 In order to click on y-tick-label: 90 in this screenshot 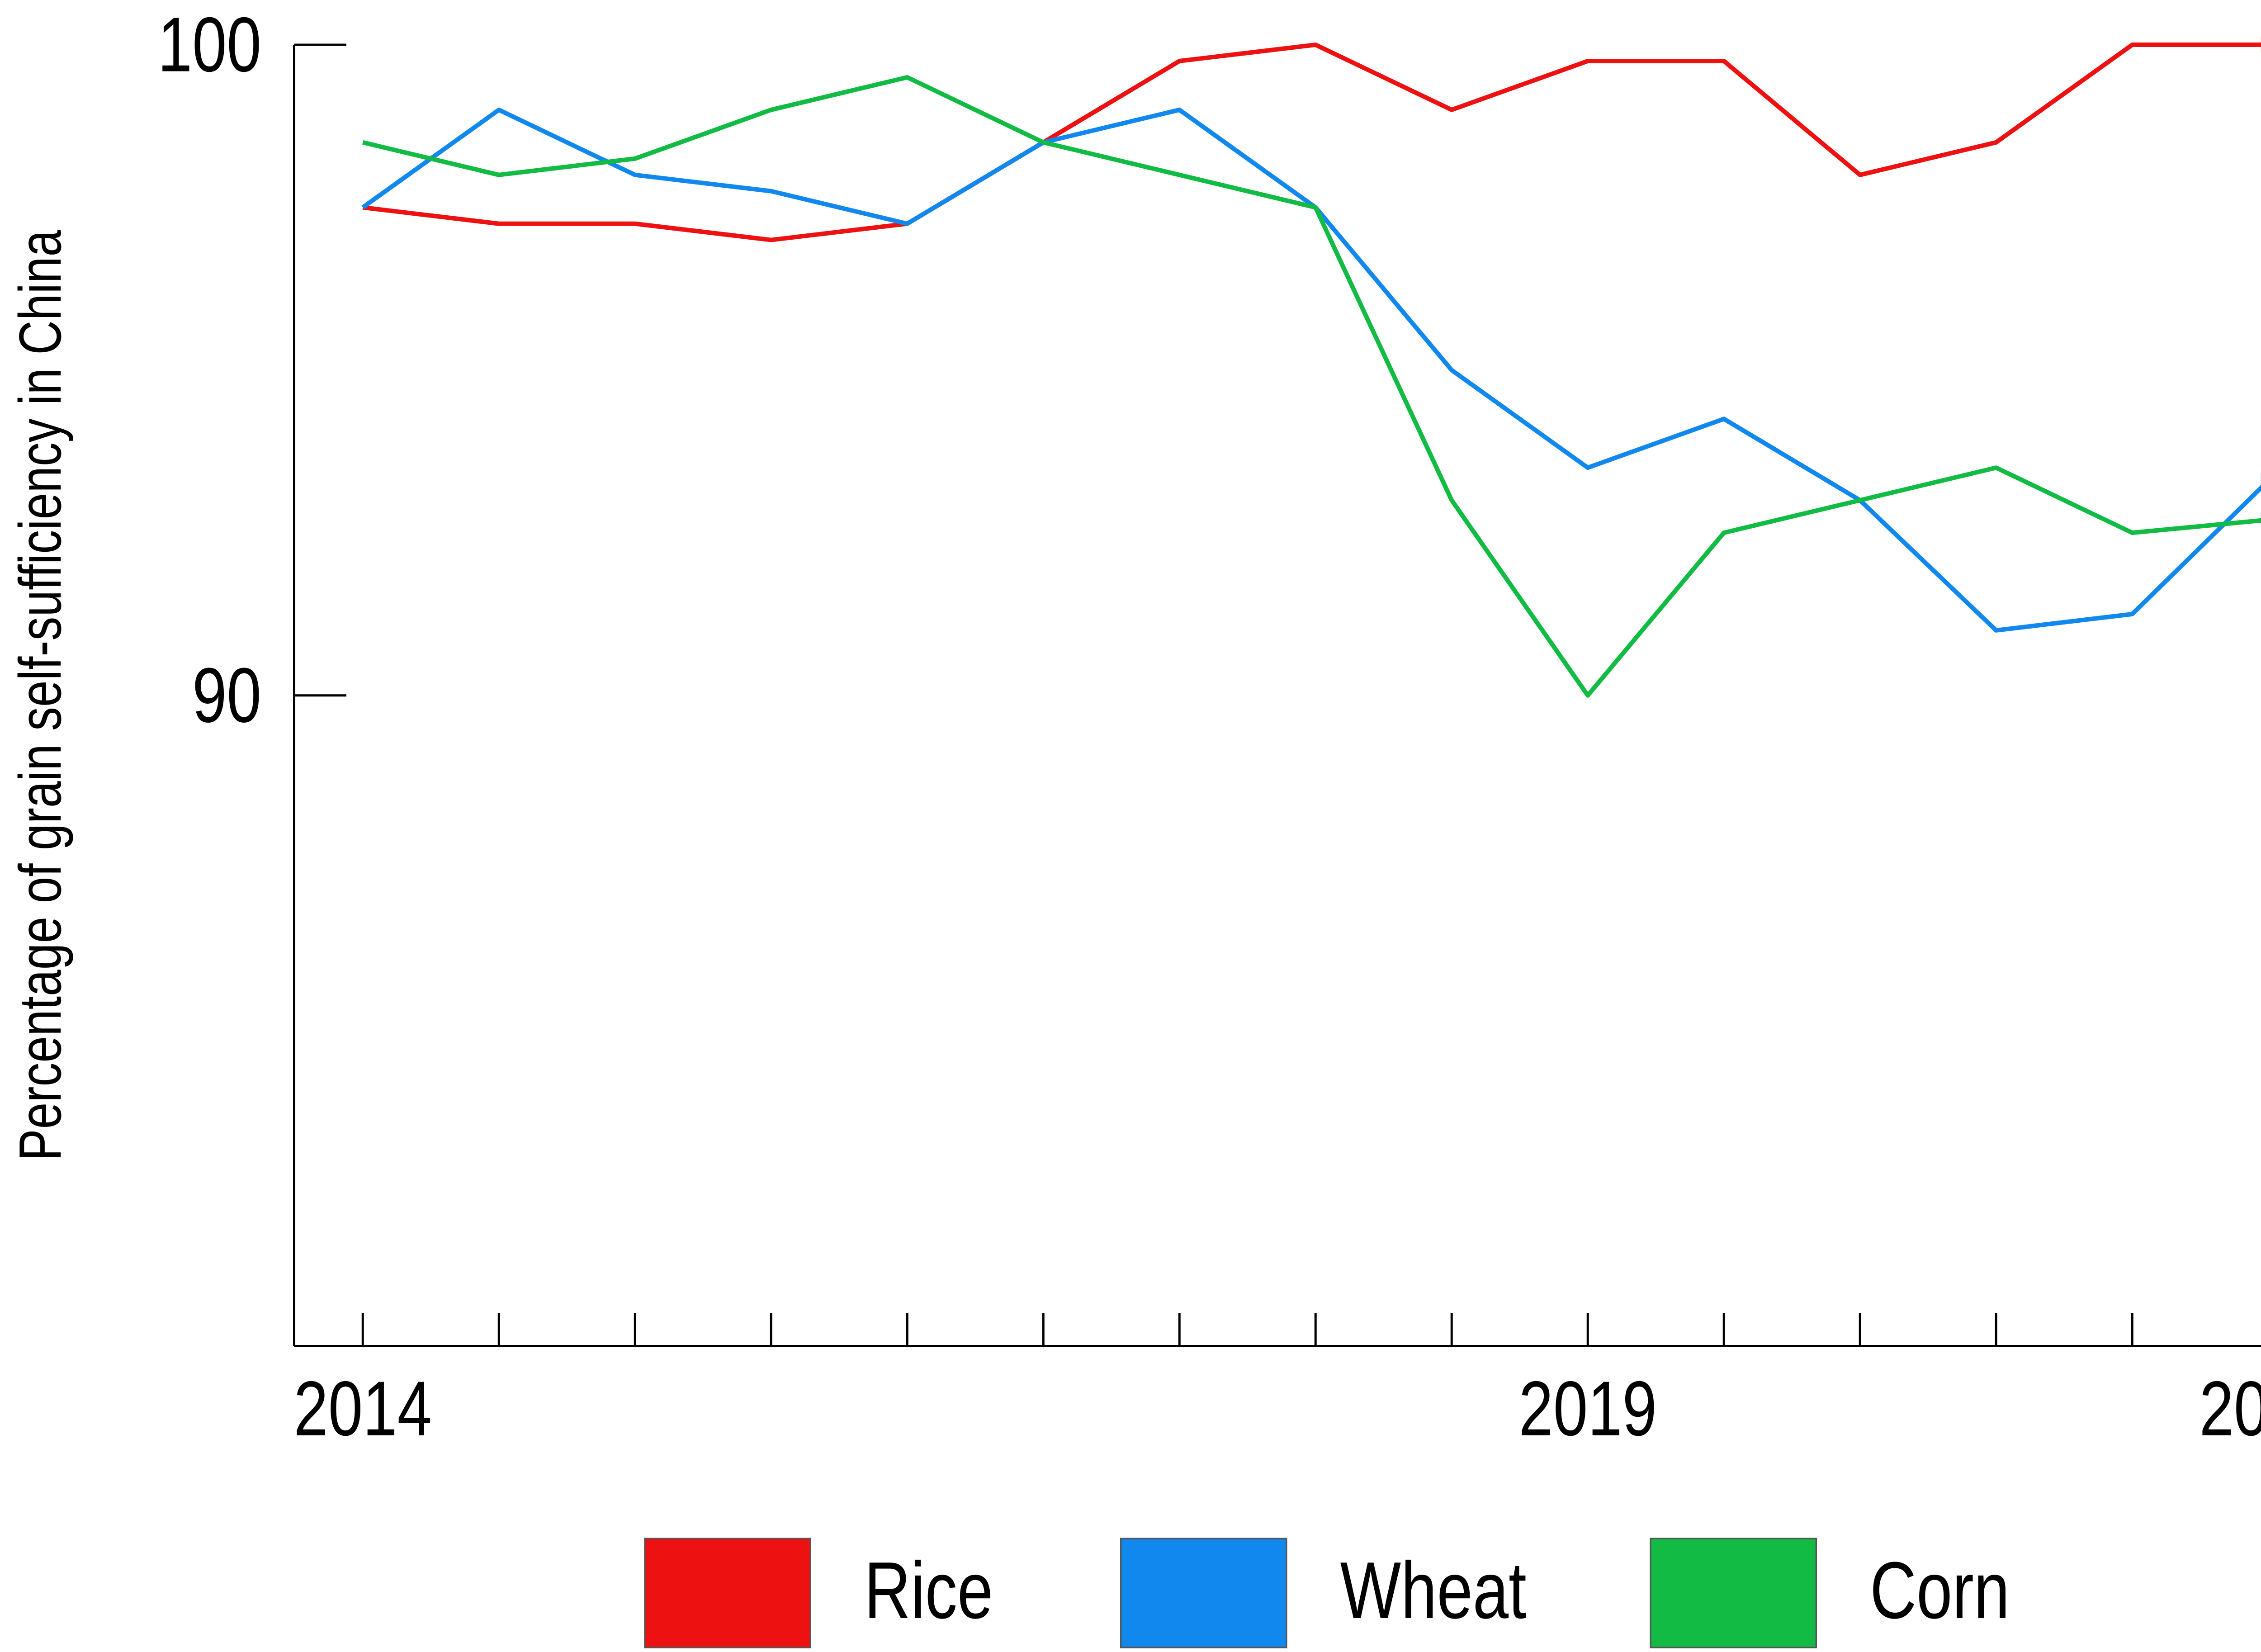, I will do `click(226, 695)`.